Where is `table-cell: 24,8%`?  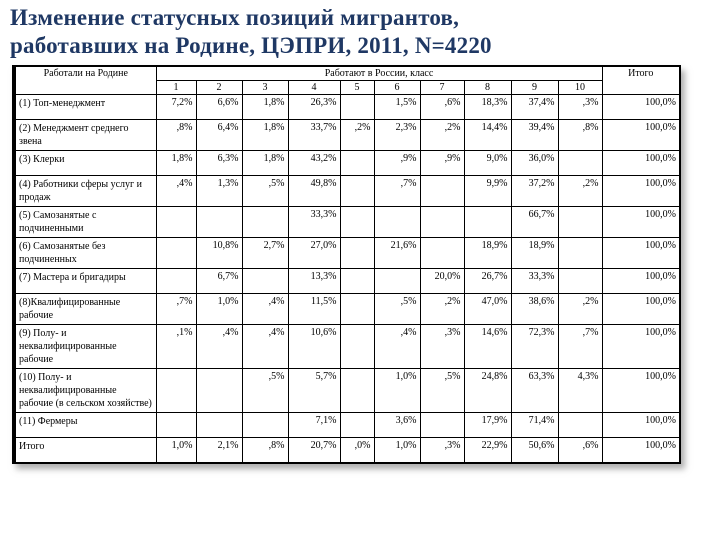 table-cell: 24,8% is located at coordinates (487, 391).